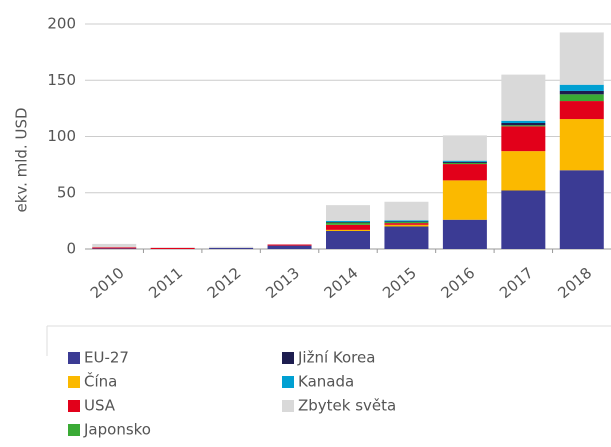 The image size is (611, 447). I want to click on x-tick-label: 2017, so click(516, 283).